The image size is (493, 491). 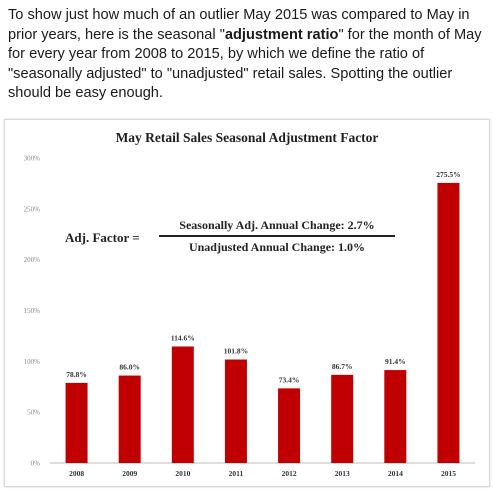 What do you see at coordinates (33, 413) in the screenshot?
I see `y-tick-label: 50%` at bounding box center [33, 413].